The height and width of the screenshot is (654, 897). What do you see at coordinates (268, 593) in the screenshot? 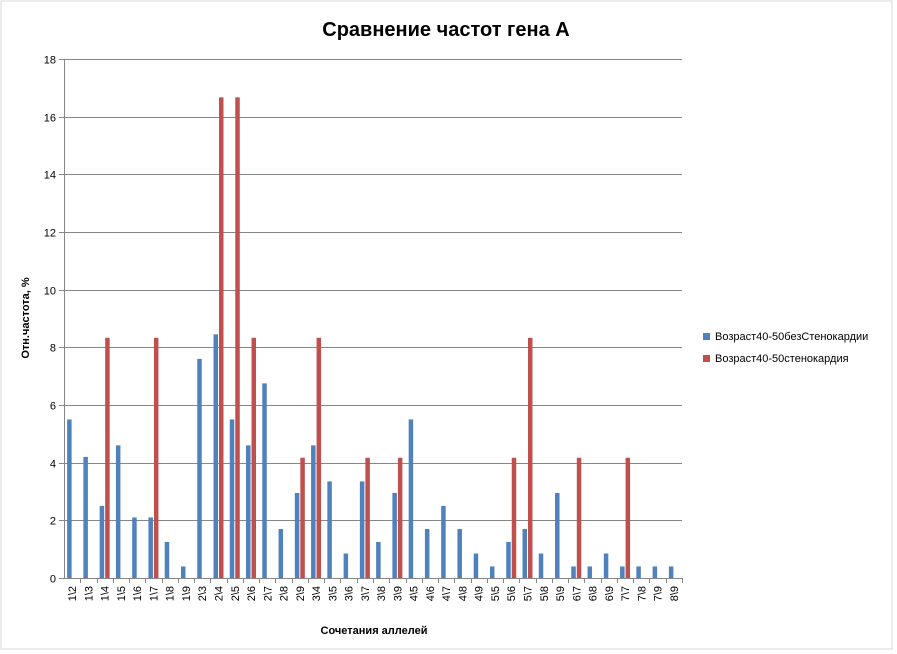
I see `x-tick-label: 2\7` at bounding box center [268, 593].